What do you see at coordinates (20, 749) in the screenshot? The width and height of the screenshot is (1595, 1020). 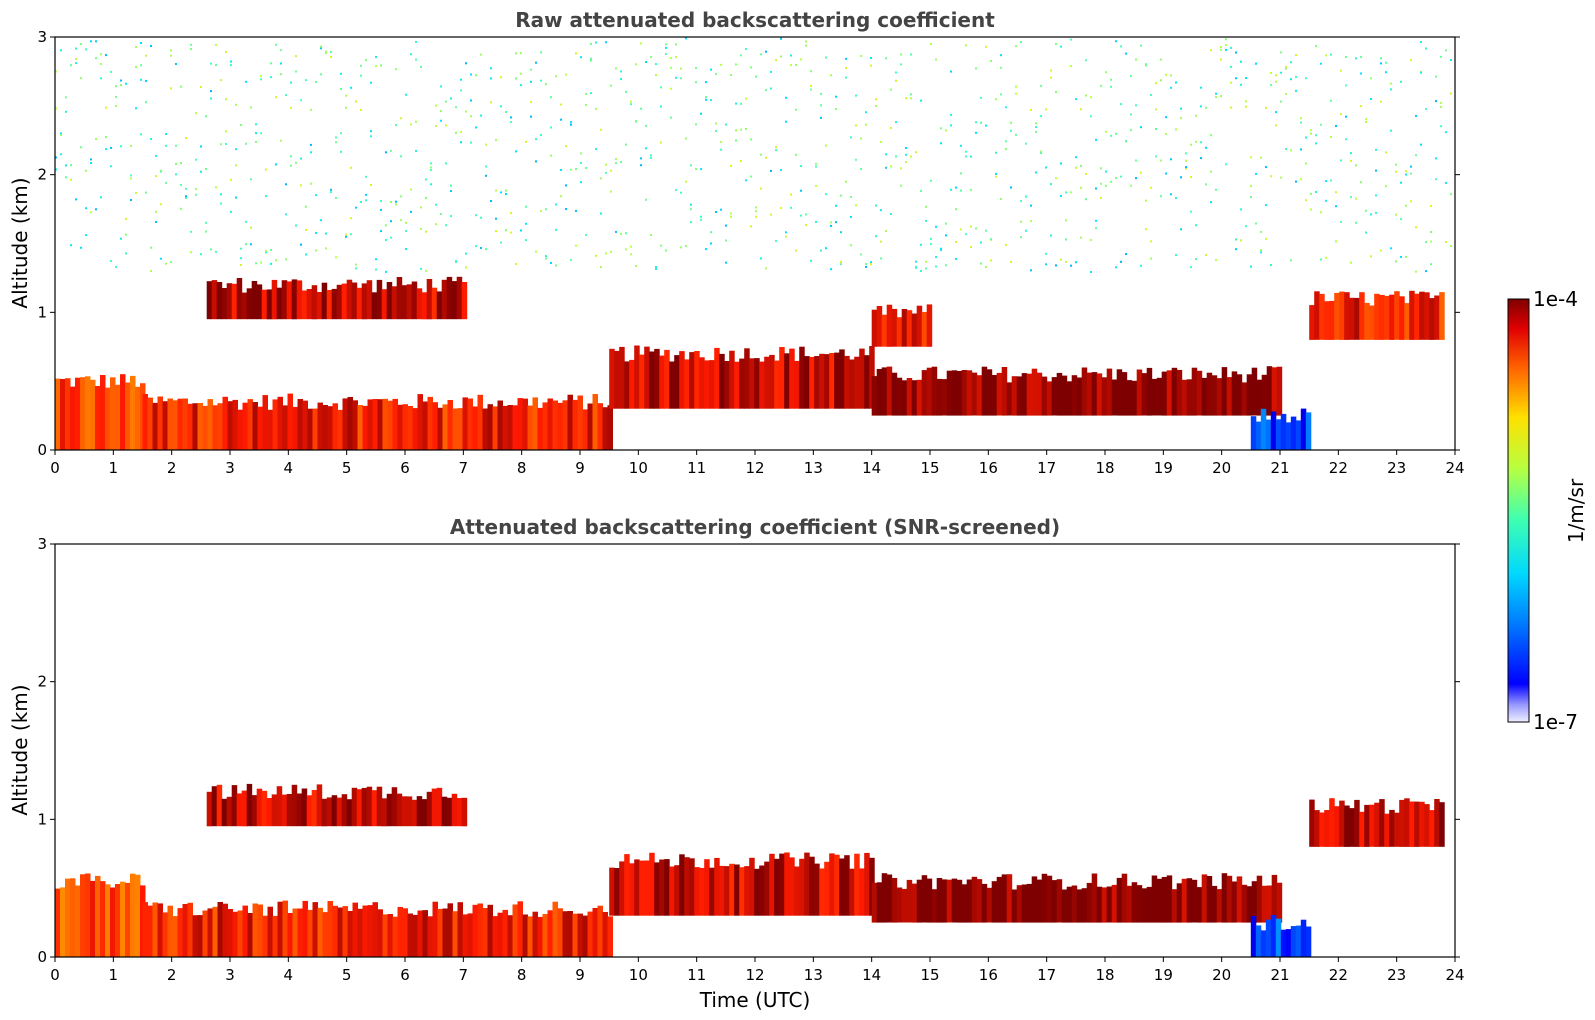 I see `y-axis-label-screened: Altitude (km)` at bounding box center [20, 749].